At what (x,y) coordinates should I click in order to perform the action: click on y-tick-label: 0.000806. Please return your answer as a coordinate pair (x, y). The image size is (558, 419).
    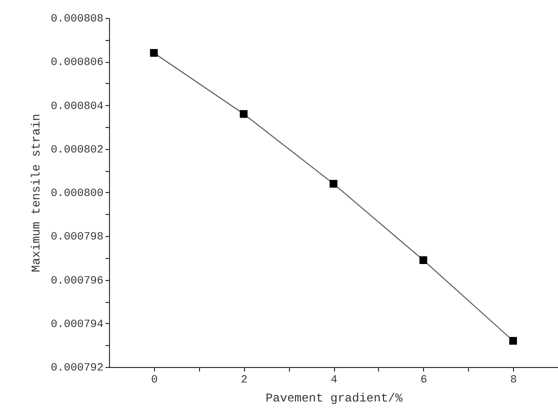
    Looking at the image, I should click on (77, 63).